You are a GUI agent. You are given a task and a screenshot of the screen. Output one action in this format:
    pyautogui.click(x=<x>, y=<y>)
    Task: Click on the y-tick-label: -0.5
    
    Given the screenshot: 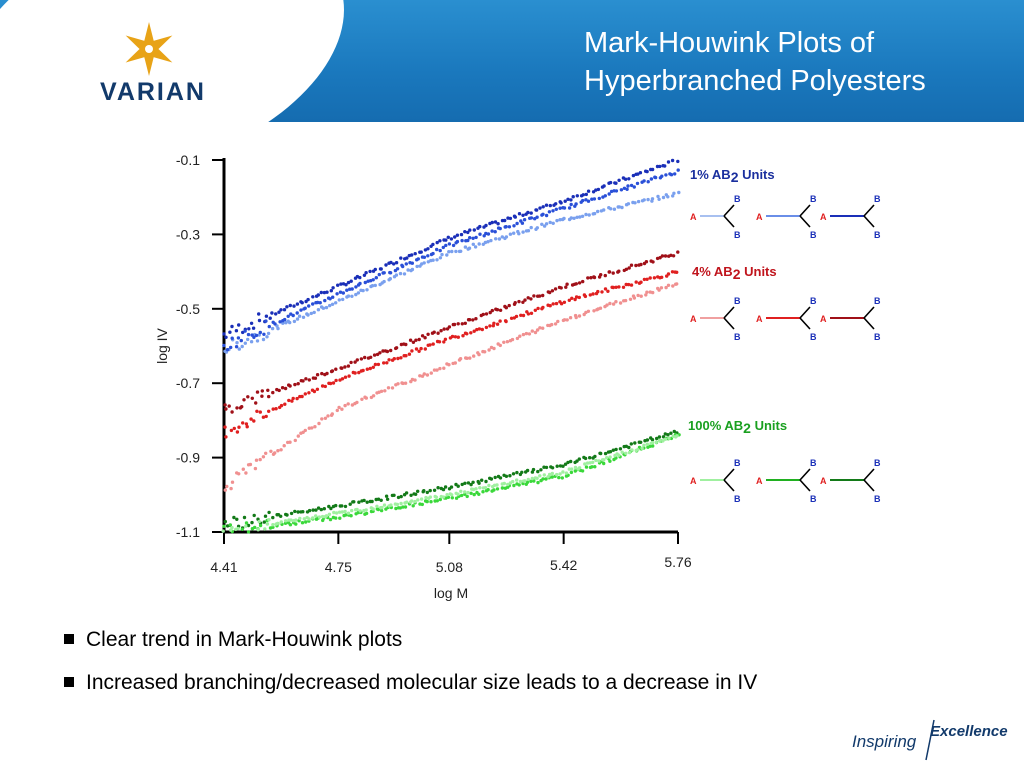 What is the action you would take?
    pyautogui.click(x=188, y=309)
    